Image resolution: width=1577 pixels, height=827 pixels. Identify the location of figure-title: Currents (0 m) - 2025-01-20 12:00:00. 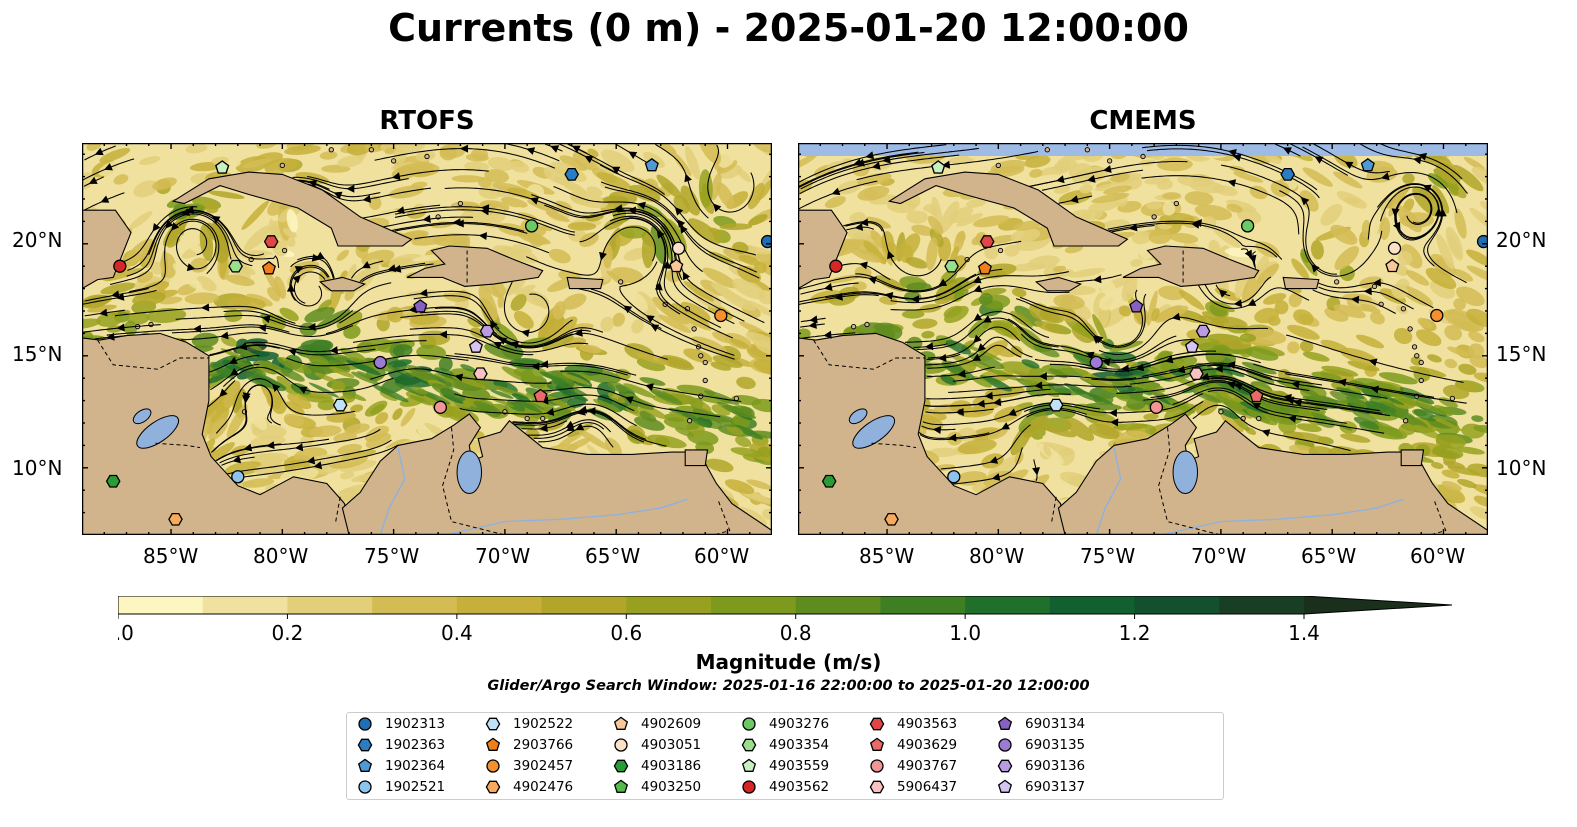
(788, 28).